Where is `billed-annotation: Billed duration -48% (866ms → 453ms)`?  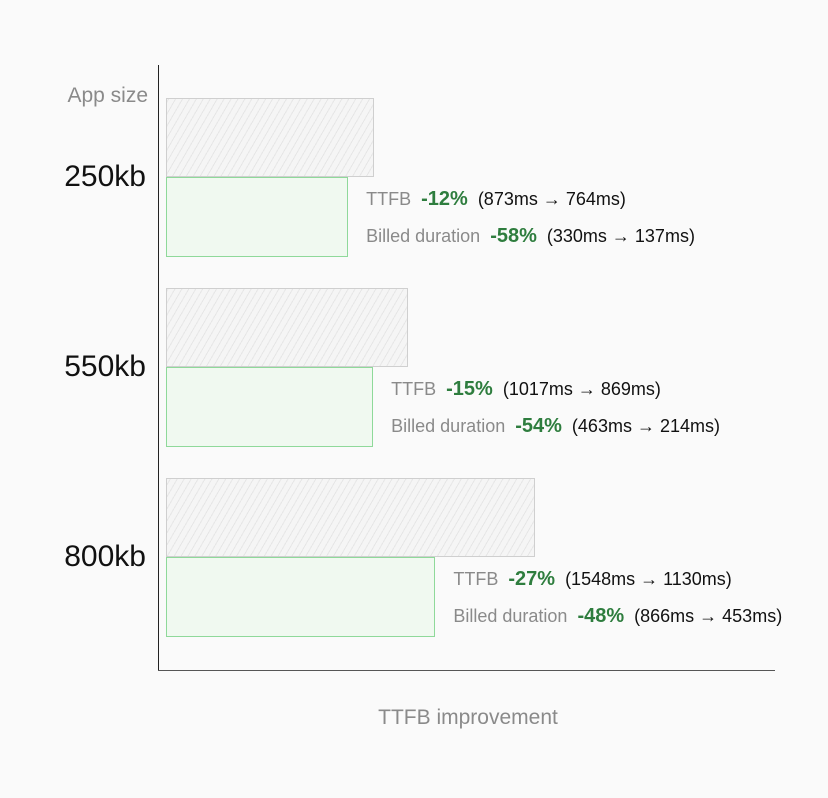
billed-annotation: Billed duration -48% (866ms → 453ms) is located at coordinates (617, 616).